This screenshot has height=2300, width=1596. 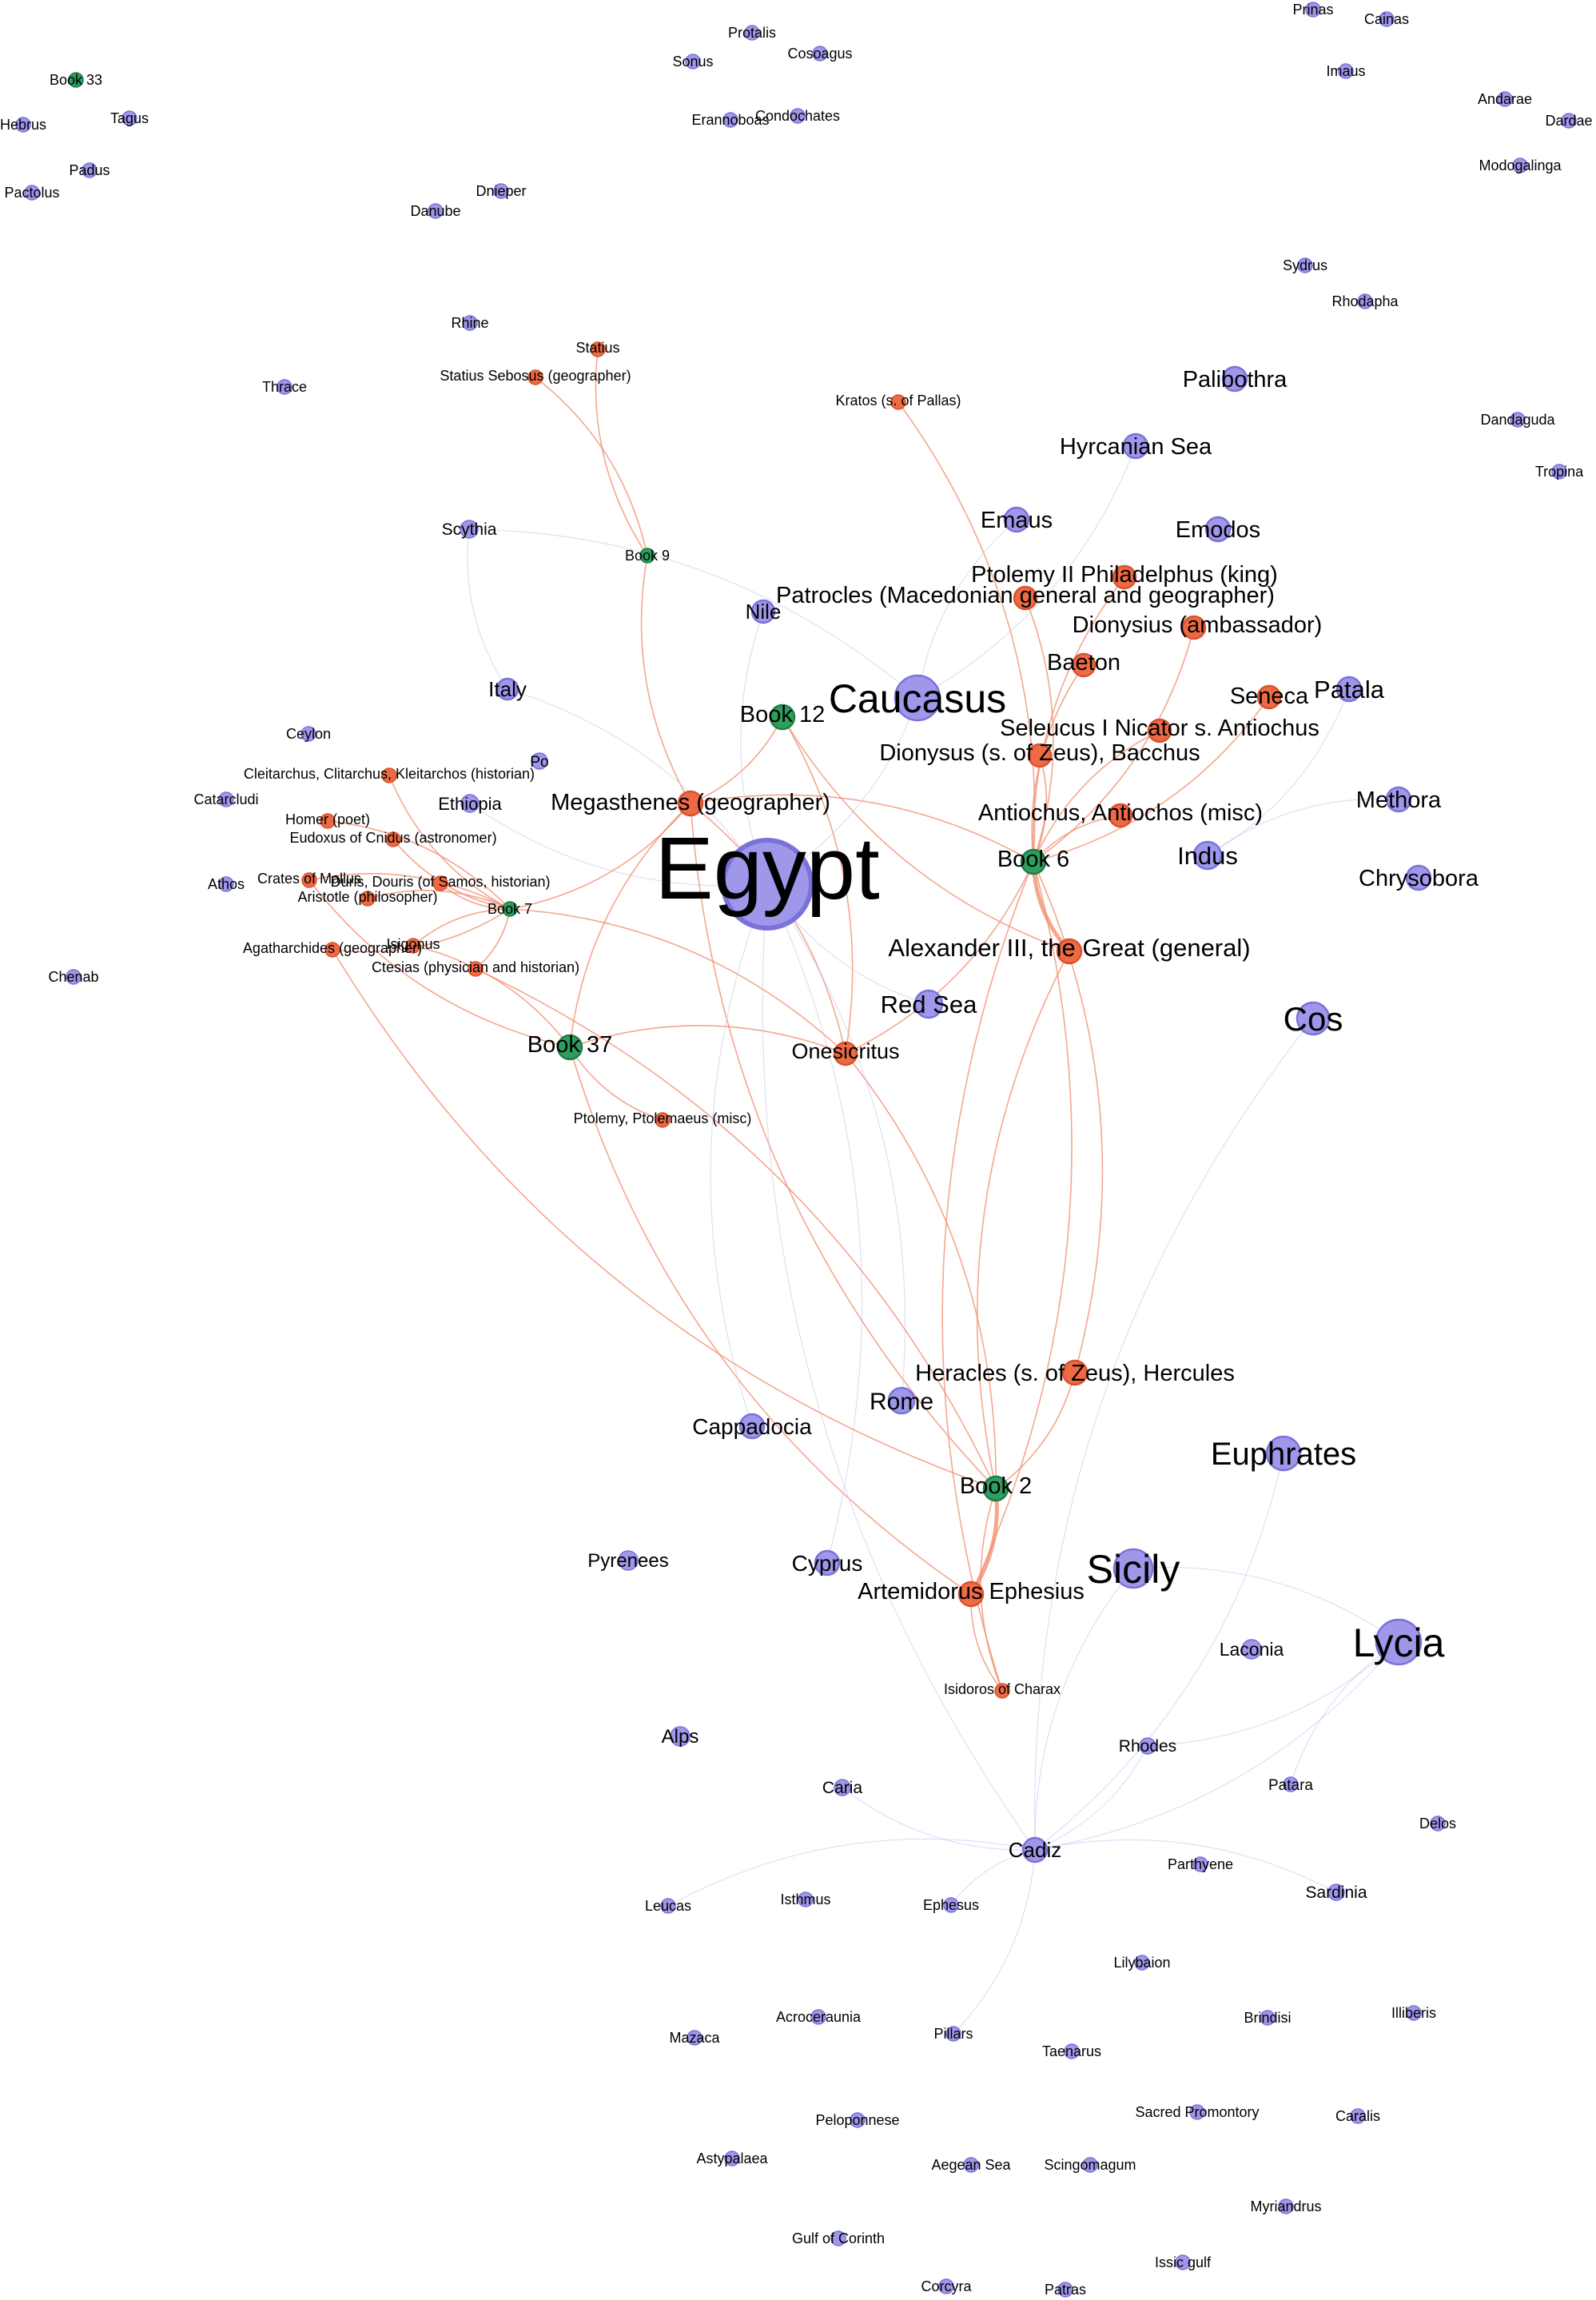 What do you see at coordinates (32, 193) in the screenshot?
I see `node-pactolus` at bounding box center [32, 193].